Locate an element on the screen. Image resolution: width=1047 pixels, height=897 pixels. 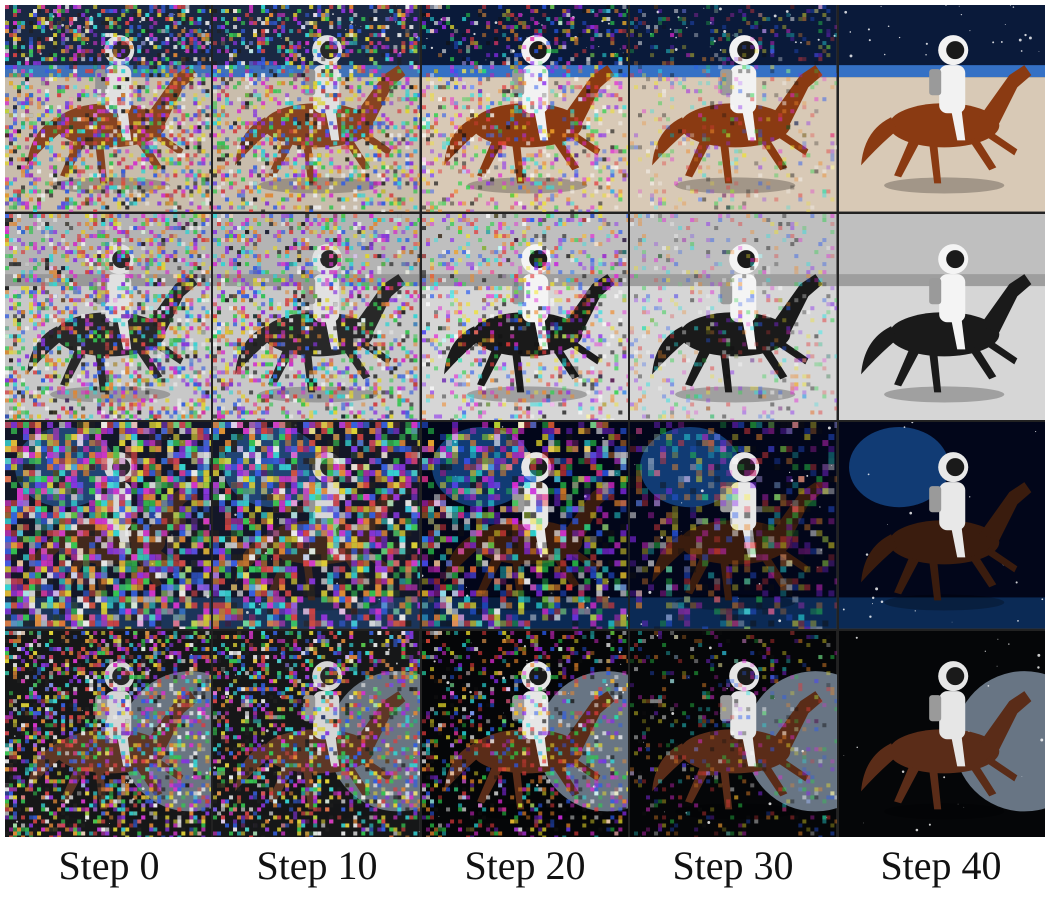
step-label-20: Step 20 is located at coordinates (525, 865).